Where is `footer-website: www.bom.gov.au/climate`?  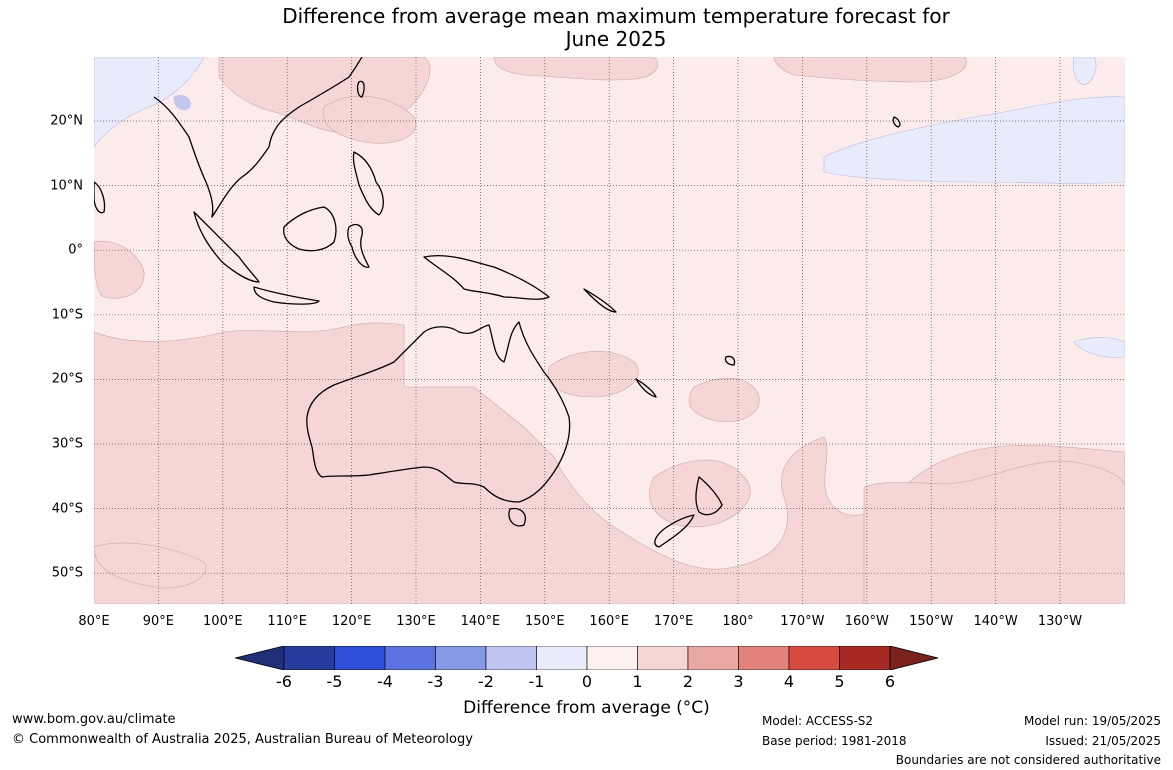
footer-website: www.bom.gov.au/climate is located at coordinates (94, 719).